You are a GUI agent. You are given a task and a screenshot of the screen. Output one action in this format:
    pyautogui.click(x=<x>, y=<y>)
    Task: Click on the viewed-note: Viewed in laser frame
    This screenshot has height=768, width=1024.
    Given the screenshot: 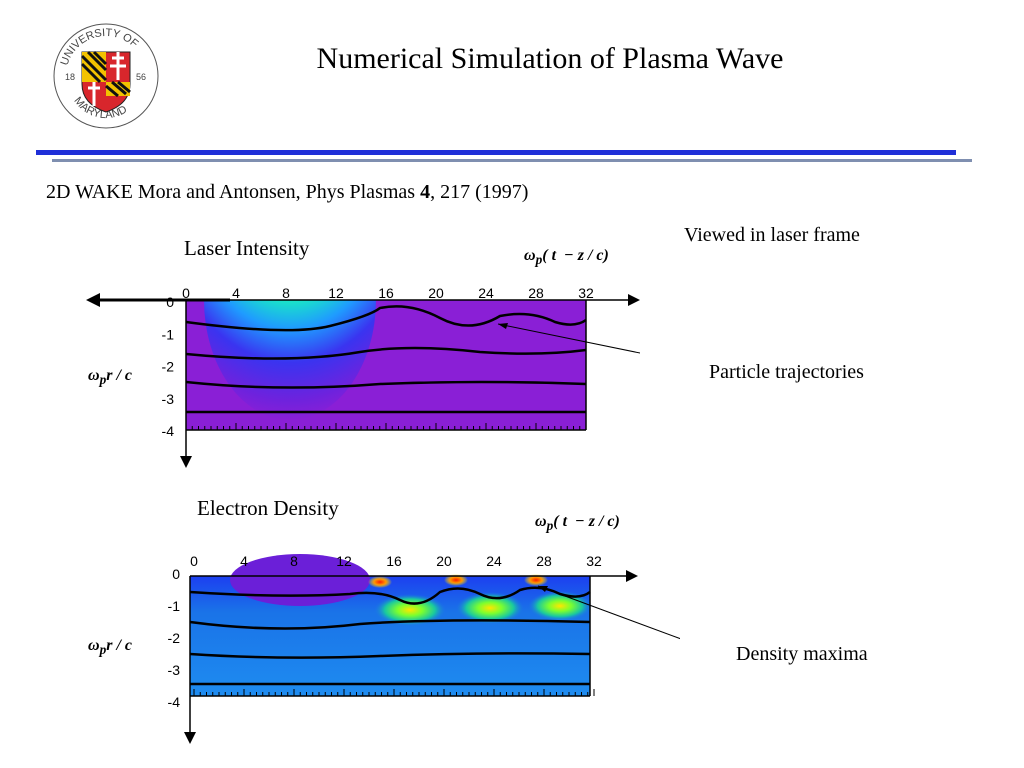 What is the action you would take?
    pyautogui.click(x=772, y=235)
    